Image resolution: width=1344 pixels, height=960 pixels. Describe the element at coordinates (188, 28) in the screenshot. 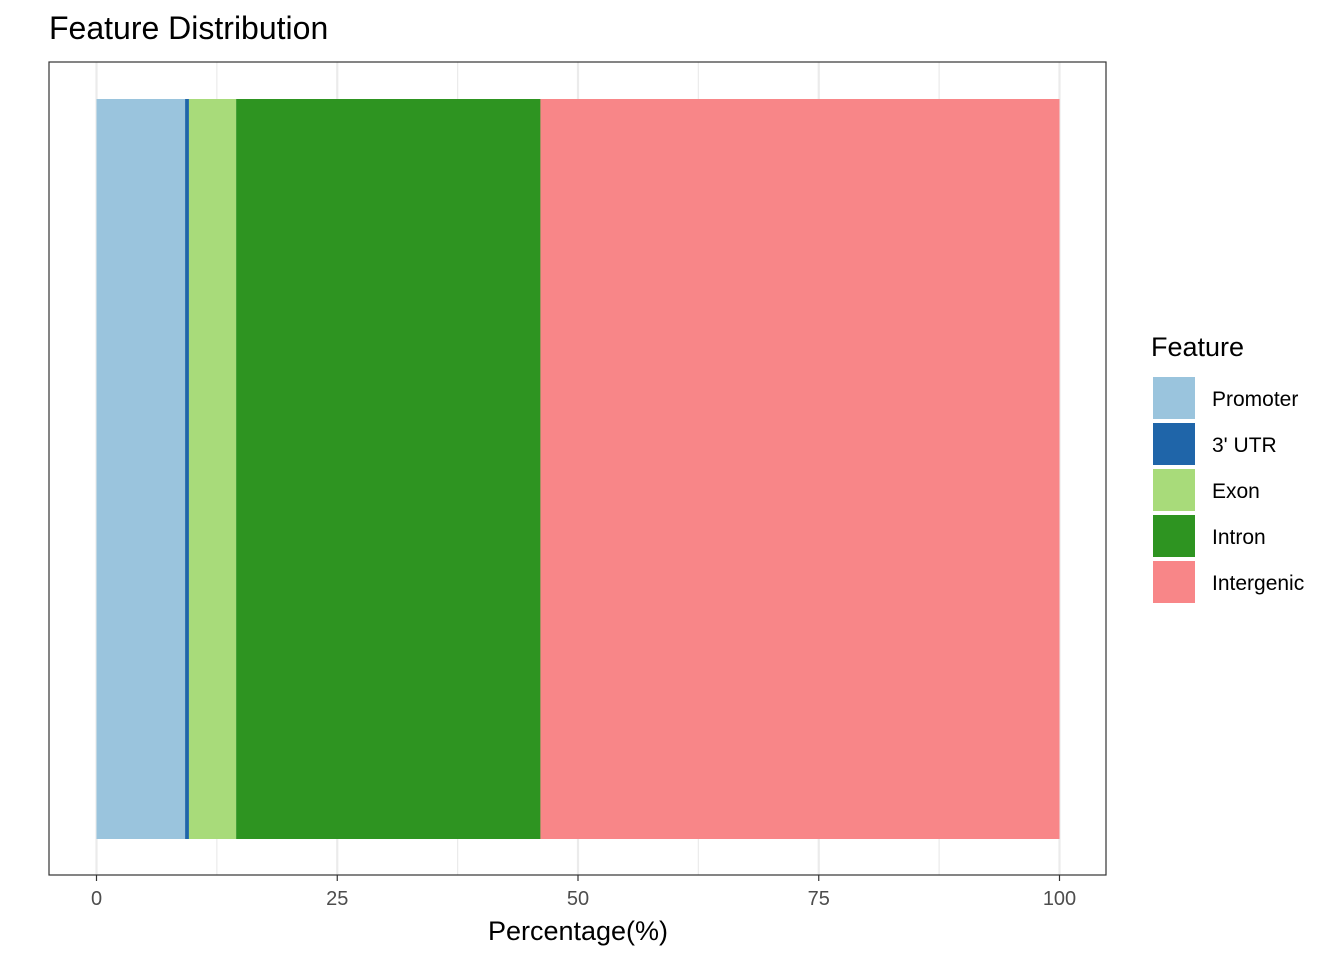

I see `chart-title: Feature Distribution` at that location.